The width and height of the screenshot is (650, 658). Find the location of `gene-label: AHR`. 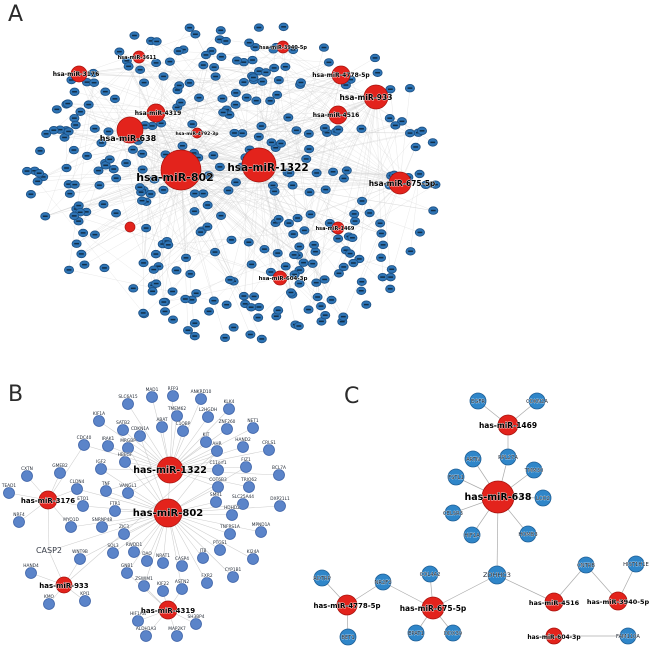

gene-label: AHR is located at coordinates (216, 444).